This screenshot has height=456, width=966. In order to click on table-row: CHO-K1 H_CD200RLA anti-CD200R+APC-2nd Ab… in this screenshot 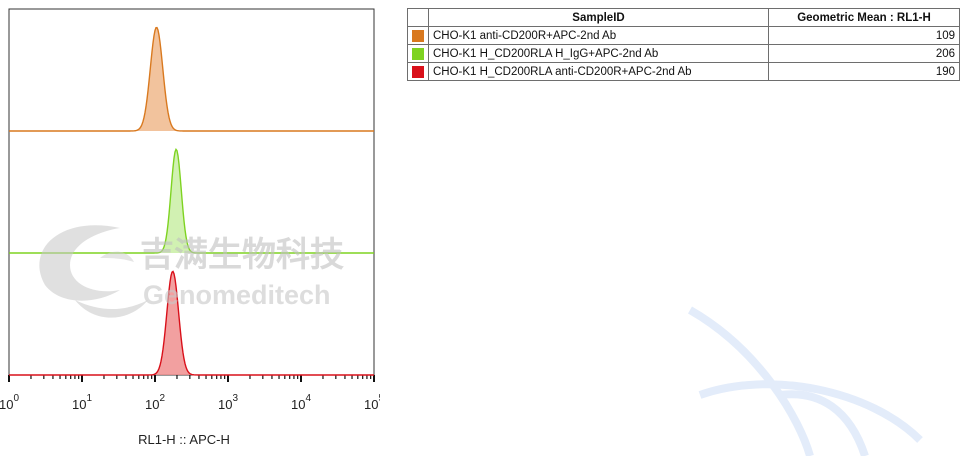, I will do `click(683, 71)`.